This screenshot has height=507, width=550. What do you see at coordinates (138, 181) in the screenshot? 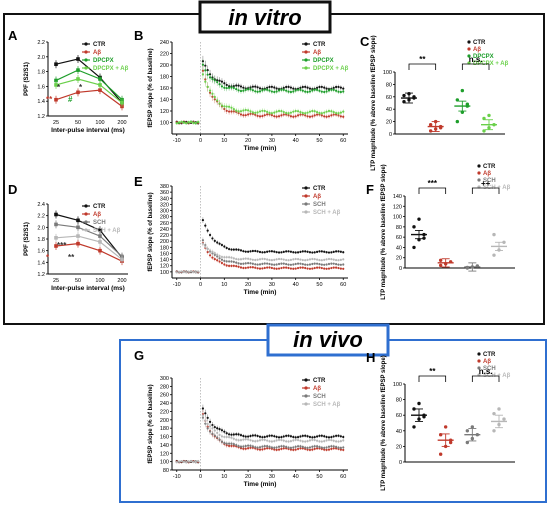
I see `panel-e-letter: E` at bounding box center [138, 181].